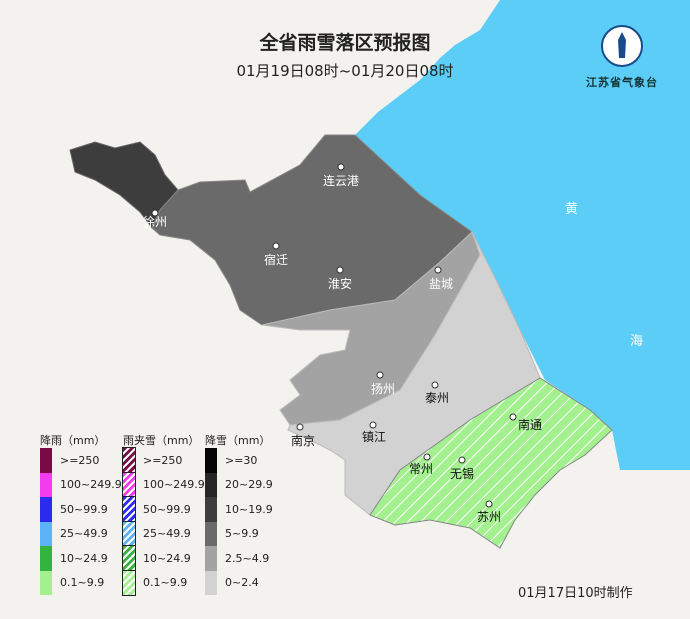  Describe the element at coordinates (303, 441) in the screenshot. I see `city-label: 南京` at that location.